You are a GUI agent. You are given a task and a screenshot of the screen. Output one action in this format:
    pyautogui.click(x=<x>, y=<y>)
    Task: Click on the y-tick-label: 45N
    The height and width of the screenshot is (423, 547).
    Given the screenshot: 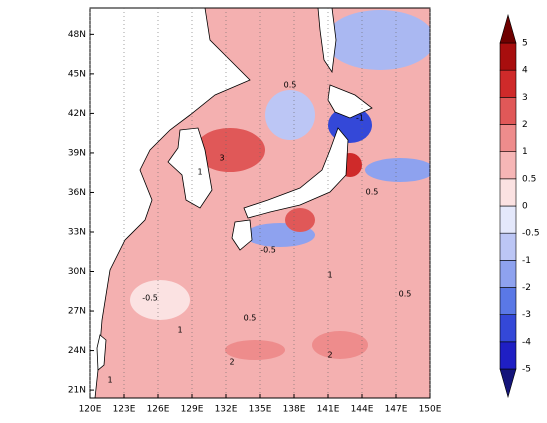 What is the action you would take?
    pyautogui.click(x=77, y=74)
    